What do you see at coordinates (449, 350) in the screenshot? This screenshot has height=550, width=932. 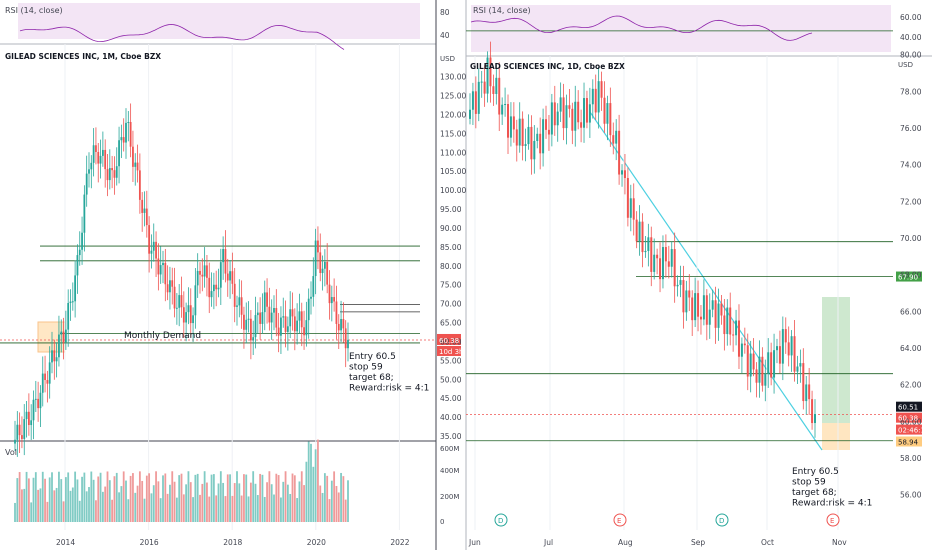 I see `countdown-tag` at bounding box center [449, 350].